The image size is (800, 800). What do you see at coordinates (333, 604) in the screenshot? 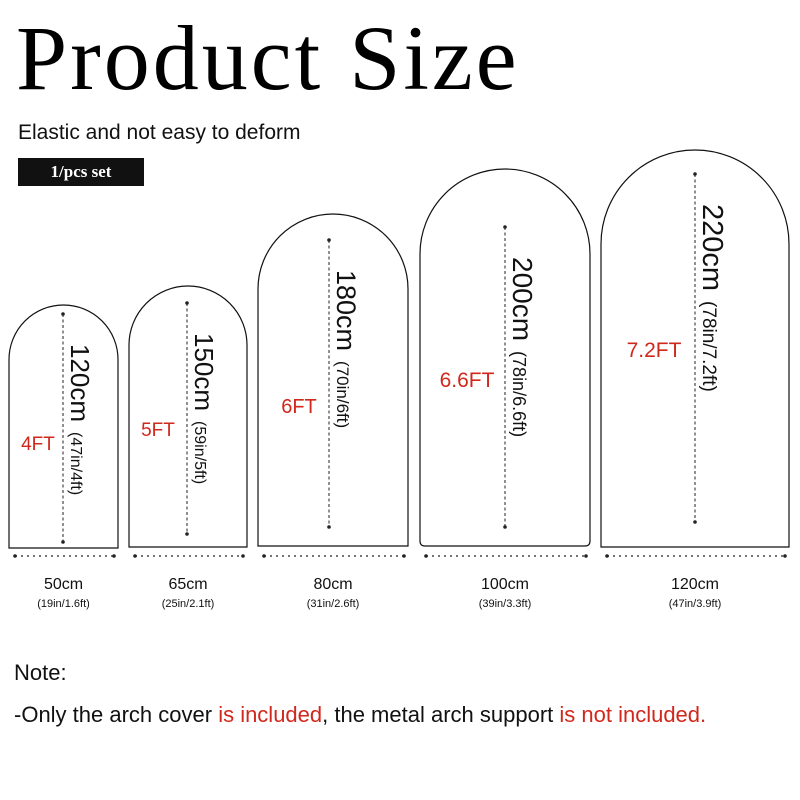
I see `width-imperial: (31in/2.6ft)` at bounding box center [333, 604].